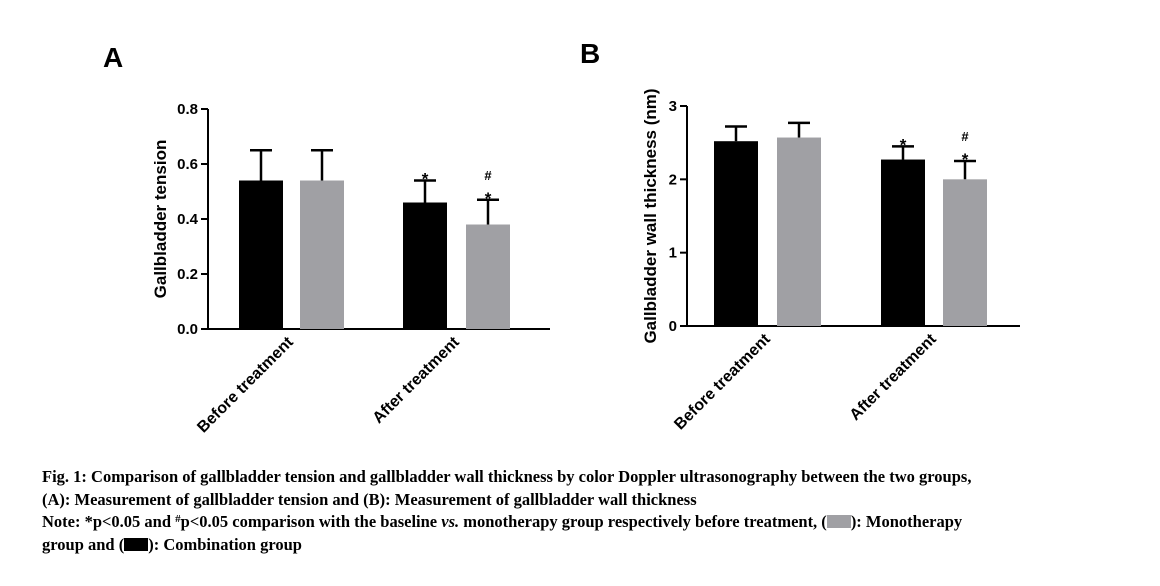 The width and height of the screenshot is (1160, 586). Describe the element at coordinates (225, 544) in the screenshot. I see `note-part-f: ): Combination group` at that location.